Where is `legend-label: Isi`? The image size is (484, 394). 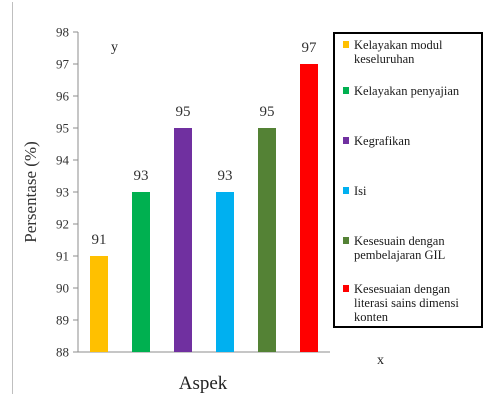 legend-label: Isi is located at coordinates (360, 191).